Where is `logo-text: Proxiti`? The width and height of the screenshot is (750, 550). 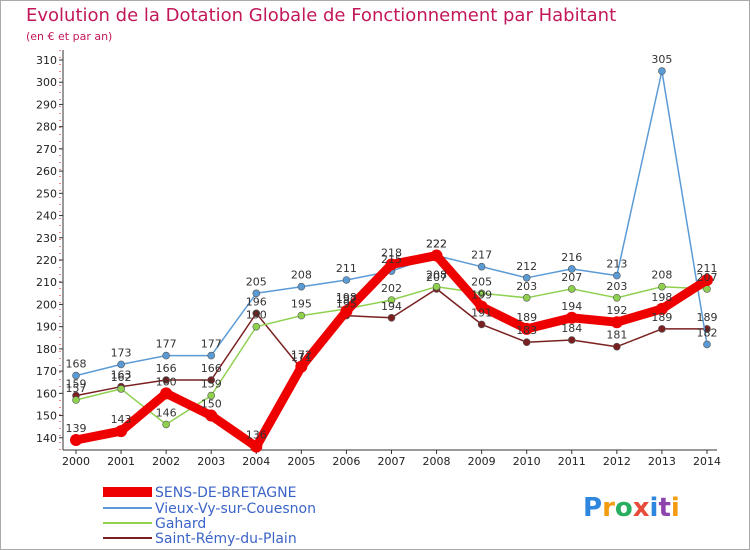
logo-text: Proxiti is located at coordinates (631, 508).